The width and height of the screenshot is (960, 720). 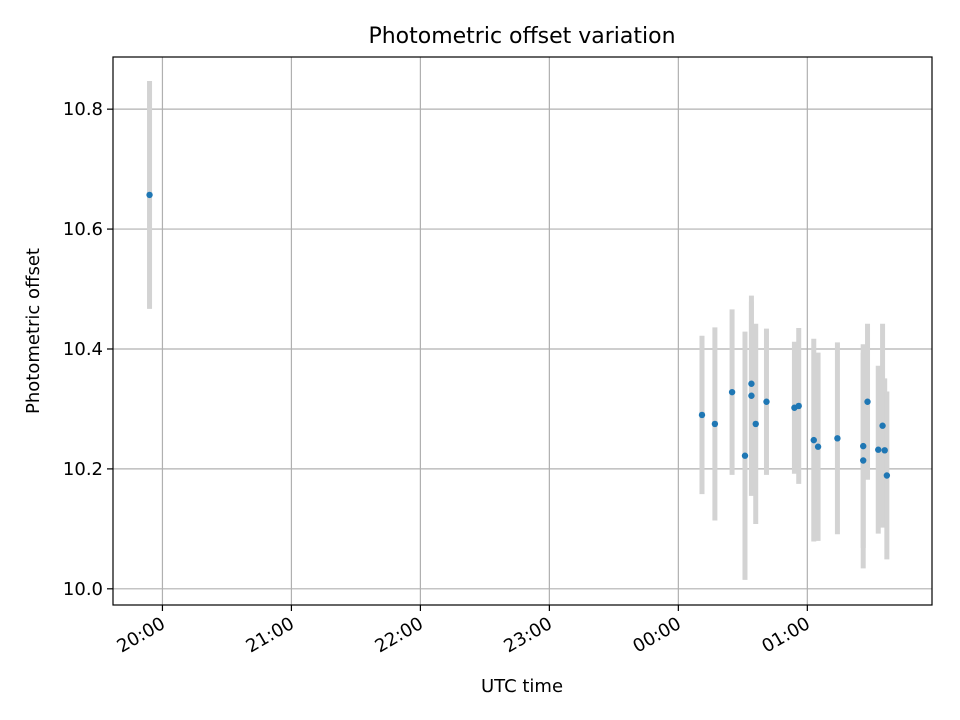 I want to click on y-axis-ticks: 10.0 10.2 10.4 10.6 10.8, so click(x=88, y=349).